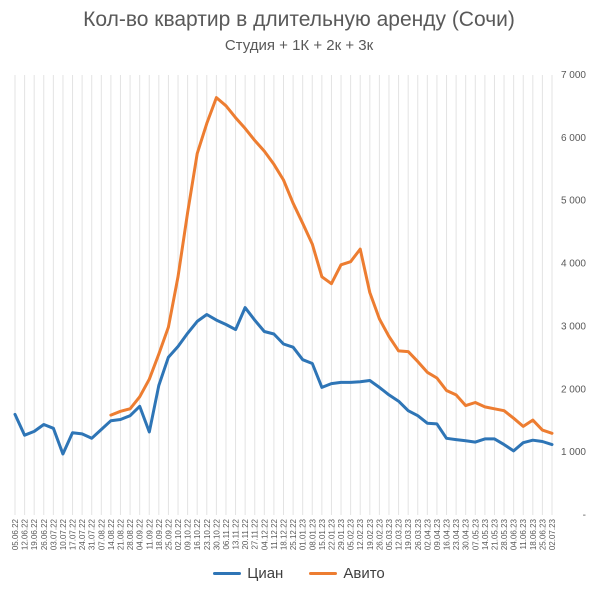  What do you see at coordinates (360, 534) in the screenshot?
I see `x-tick-label: 12.02.23` at bounding box center [360, 534].